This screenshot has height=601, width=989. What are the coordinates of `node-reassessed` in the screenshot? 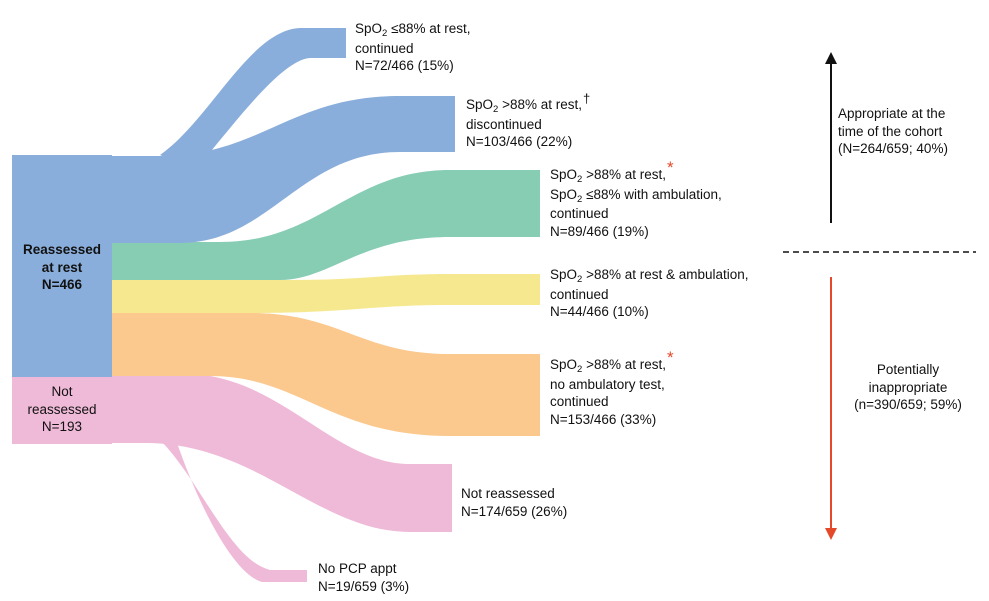 It's located at (62, 266).